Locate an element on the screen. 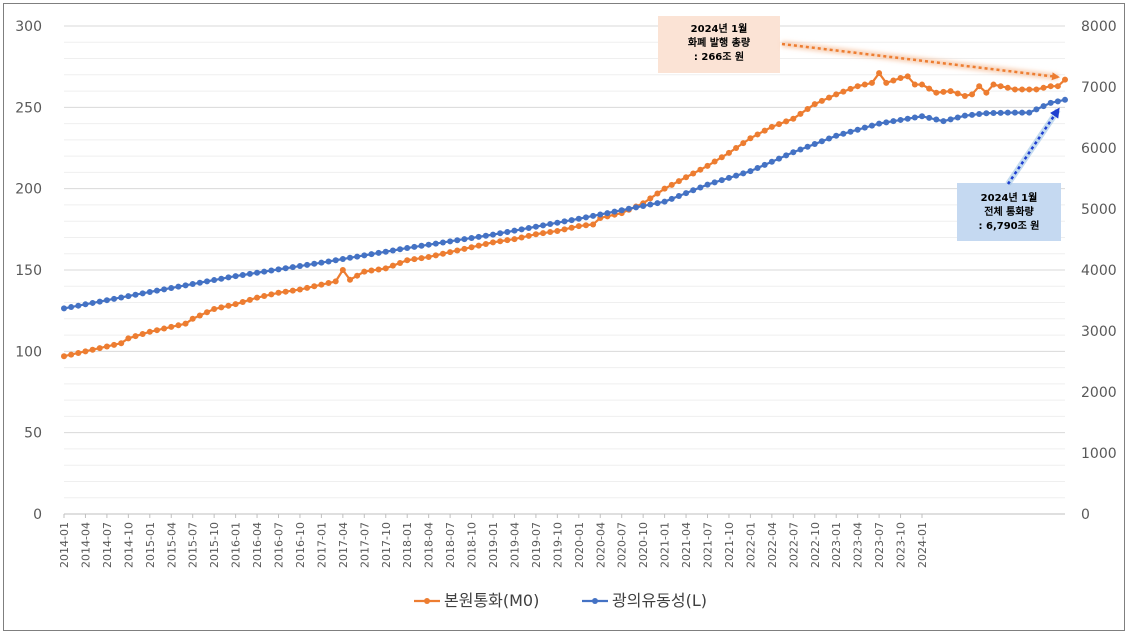 Image resolution: width=1129 pixels, height=636 pixels. y-right-tick-label: 2000 is located at coordinates (1099, 393).